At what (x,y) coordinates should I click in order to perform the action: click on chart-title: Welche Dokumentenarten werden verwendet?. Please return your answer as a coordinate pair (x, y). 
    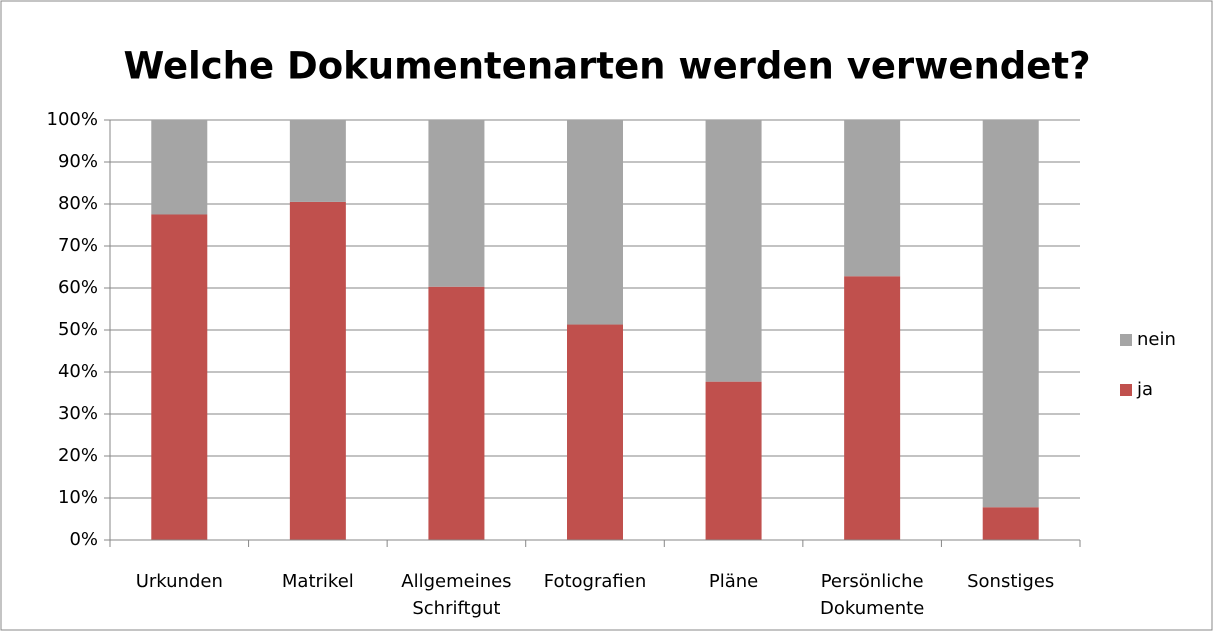
    Looking at the image, I should click on (606, 66).